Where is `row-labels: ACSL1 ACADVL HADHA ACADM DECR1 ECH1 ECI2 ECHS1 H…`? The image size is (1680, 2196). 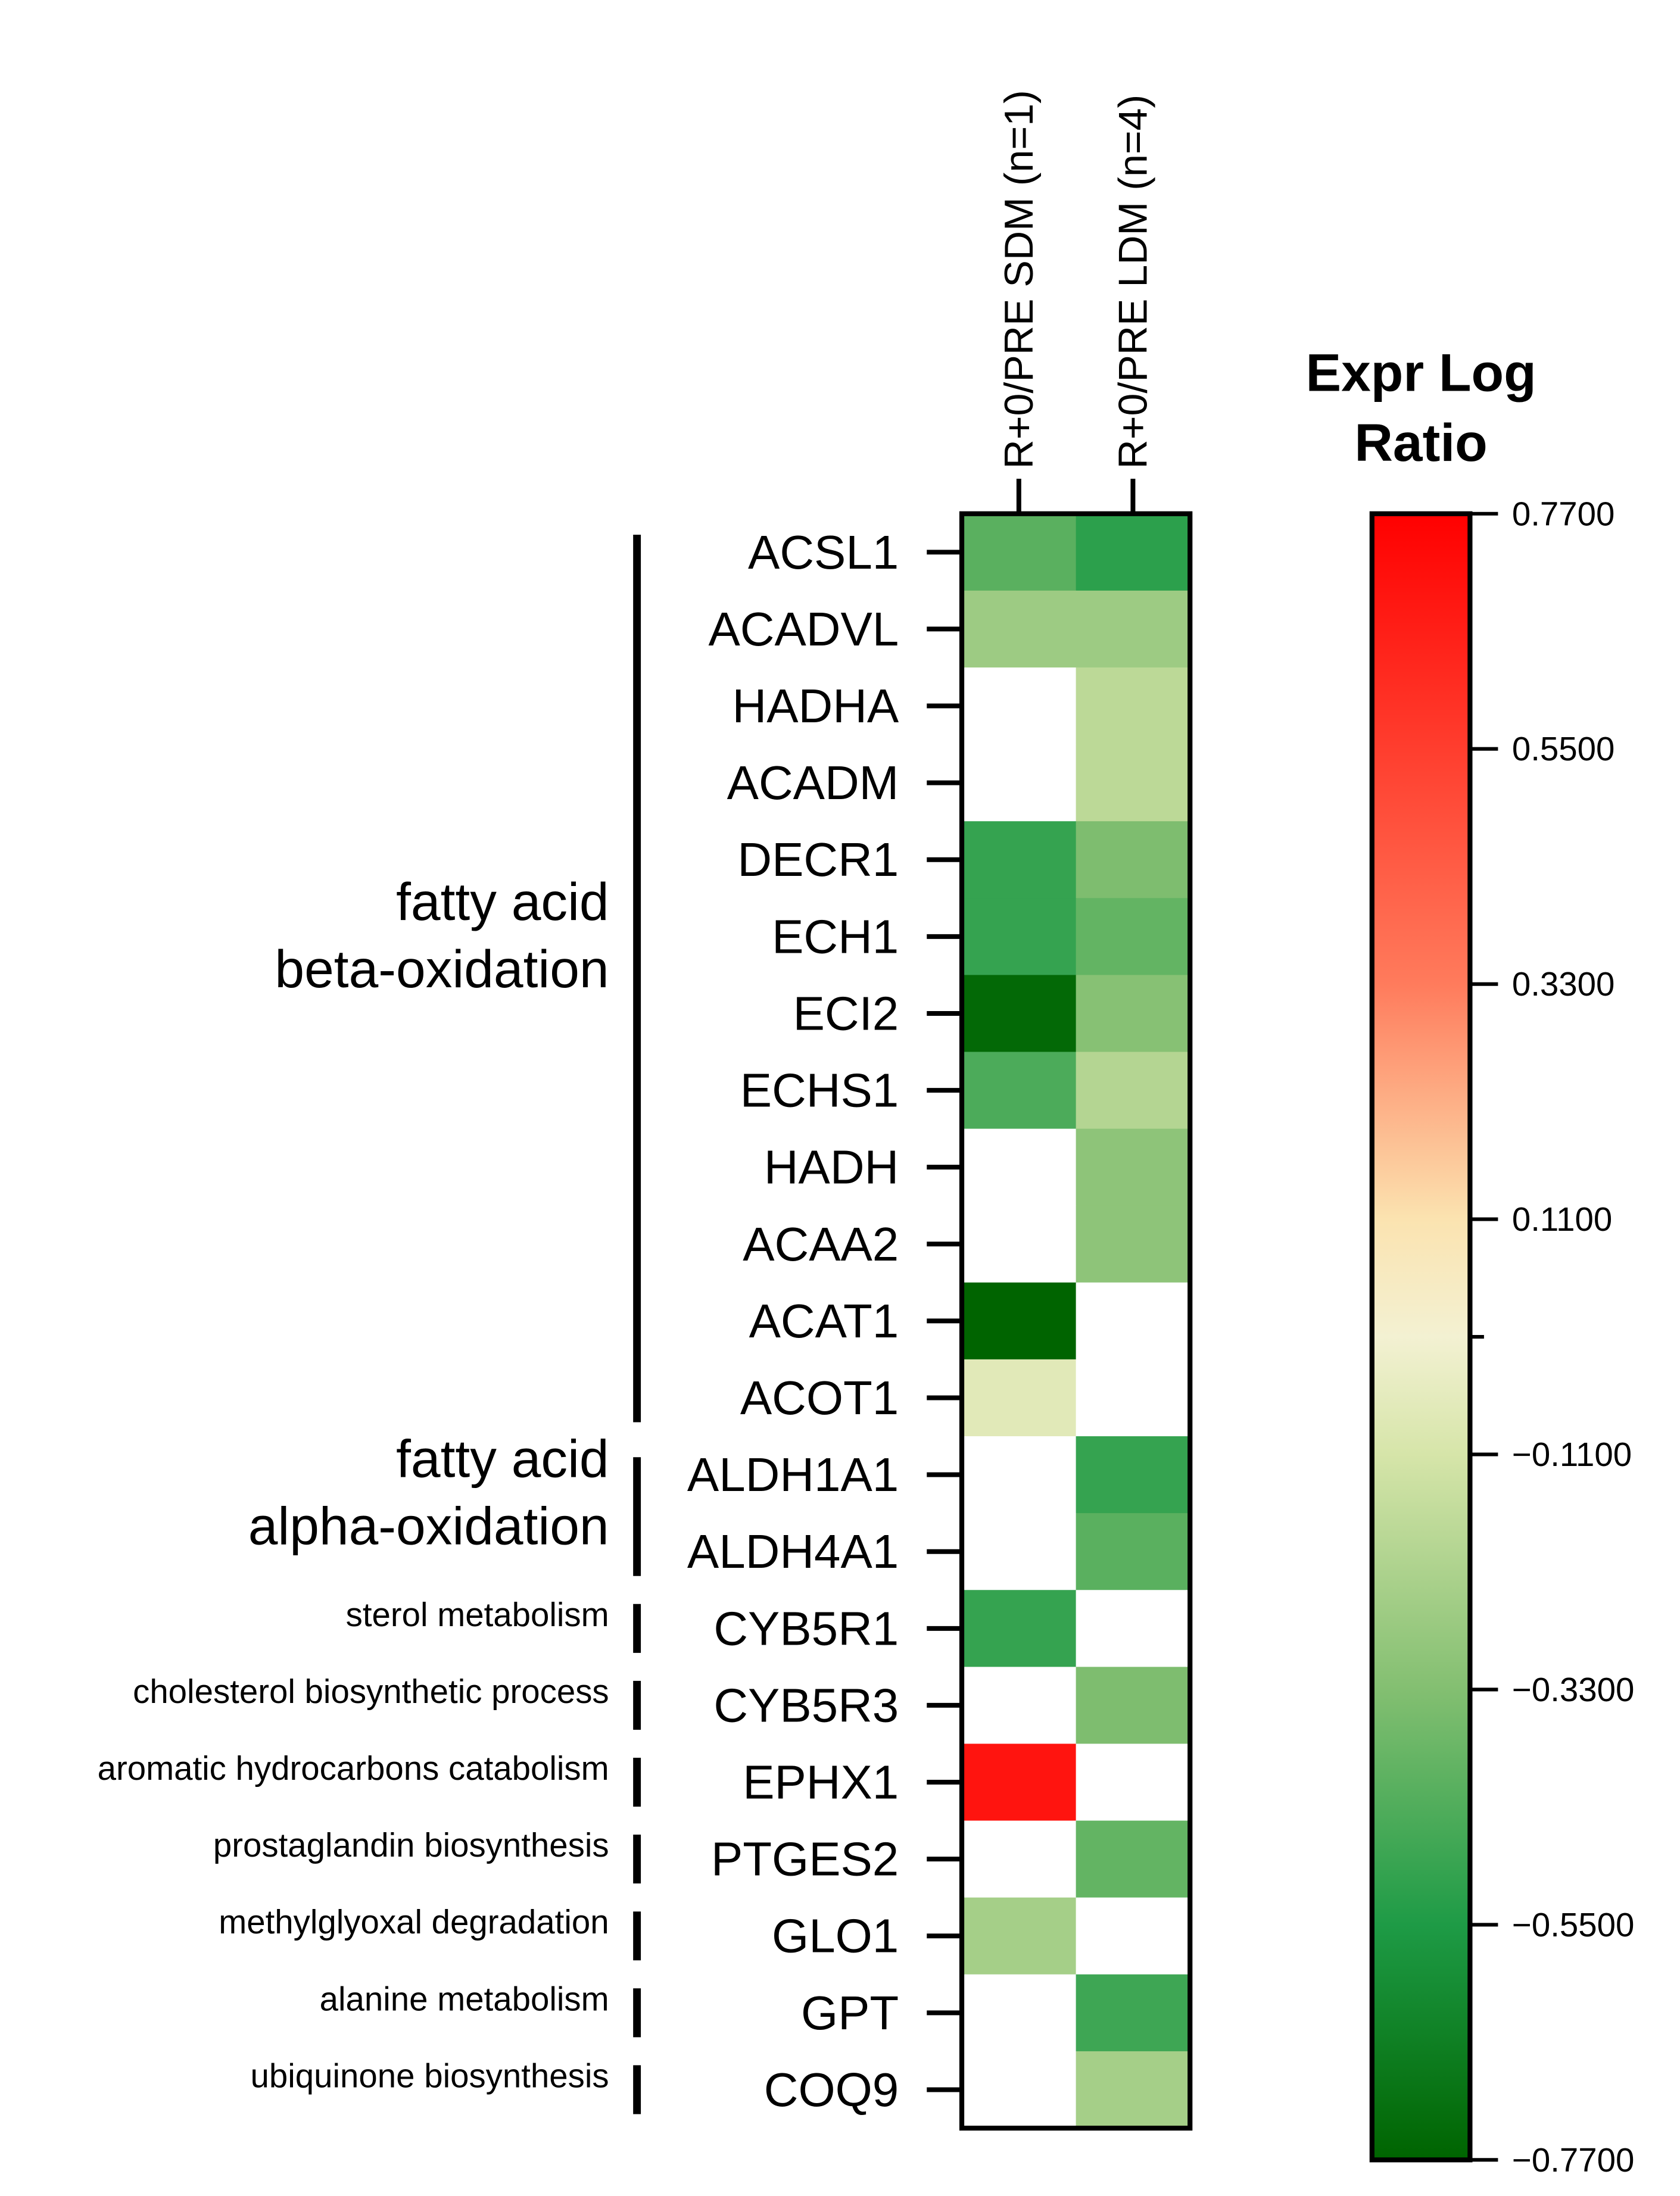 row-labels: ACSL1 ACADVL HADHA ACADM DECR1 ECH1 ECI2 ECHS1 H… is located at coordinates (824, 1321).